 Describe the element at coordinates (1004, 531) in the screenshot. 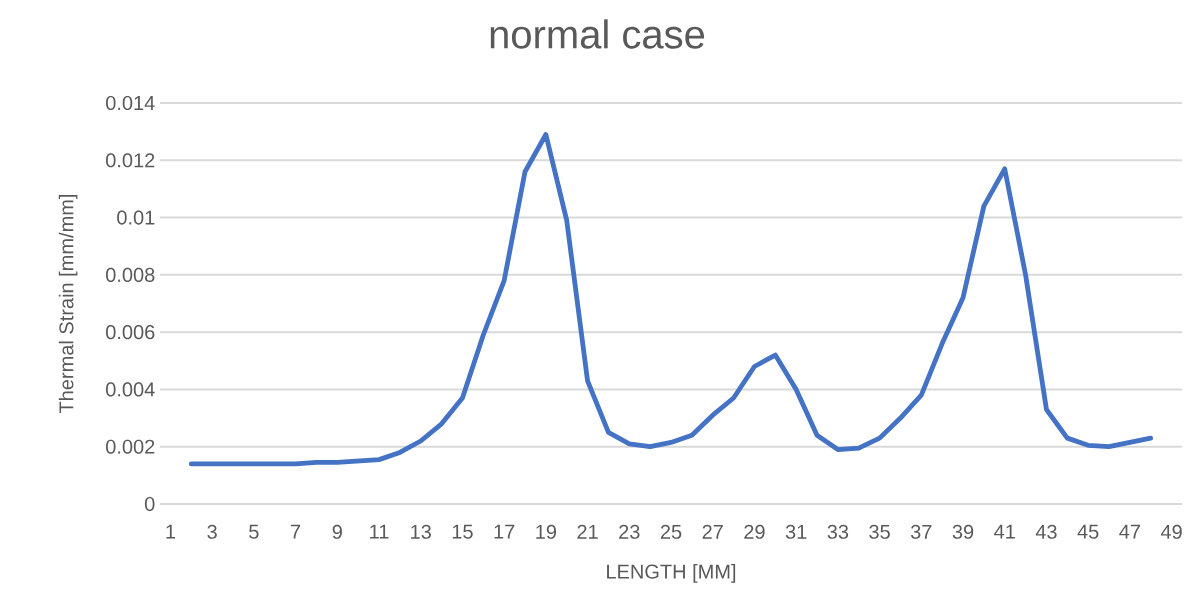

I see `x-tick-label: 41` at that location.